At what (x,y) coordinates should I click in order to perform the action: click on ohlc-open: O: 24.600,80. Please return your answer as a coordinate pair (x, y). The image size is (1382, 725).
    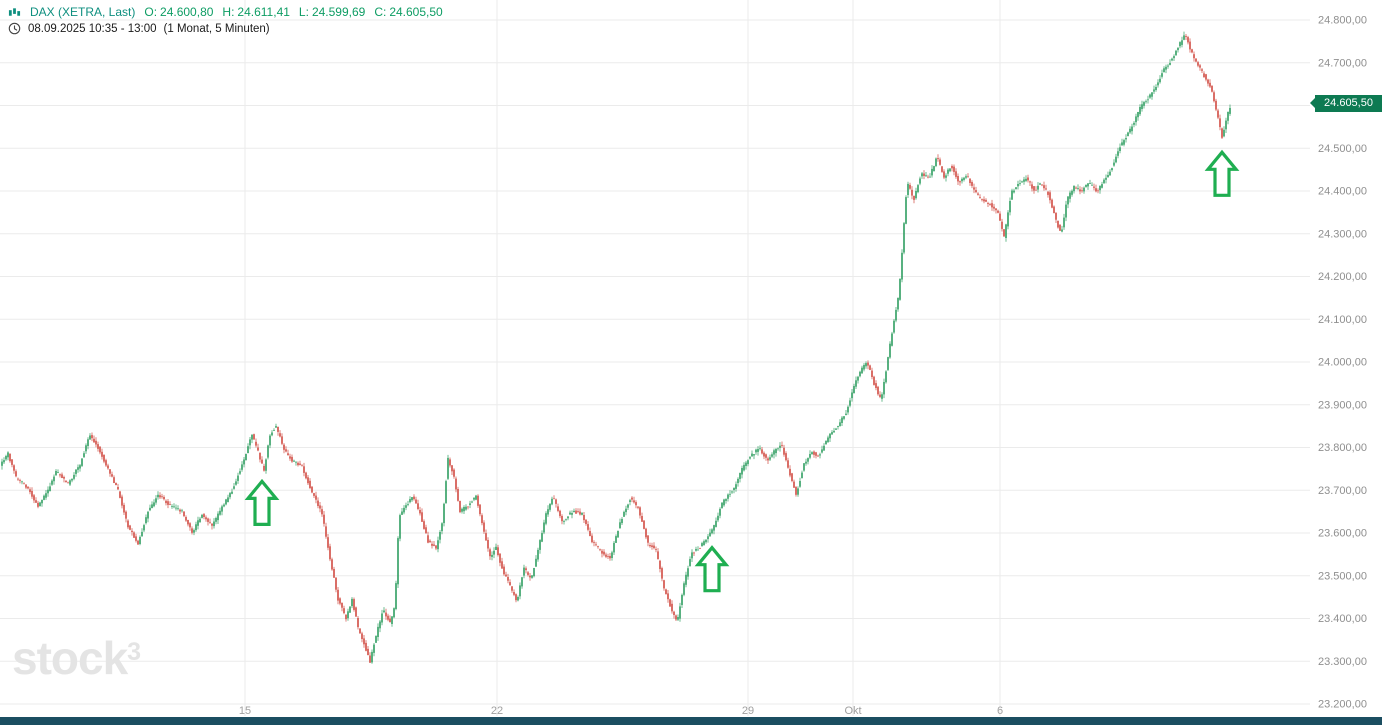
    Looking at the image, I should click on (178, 12).